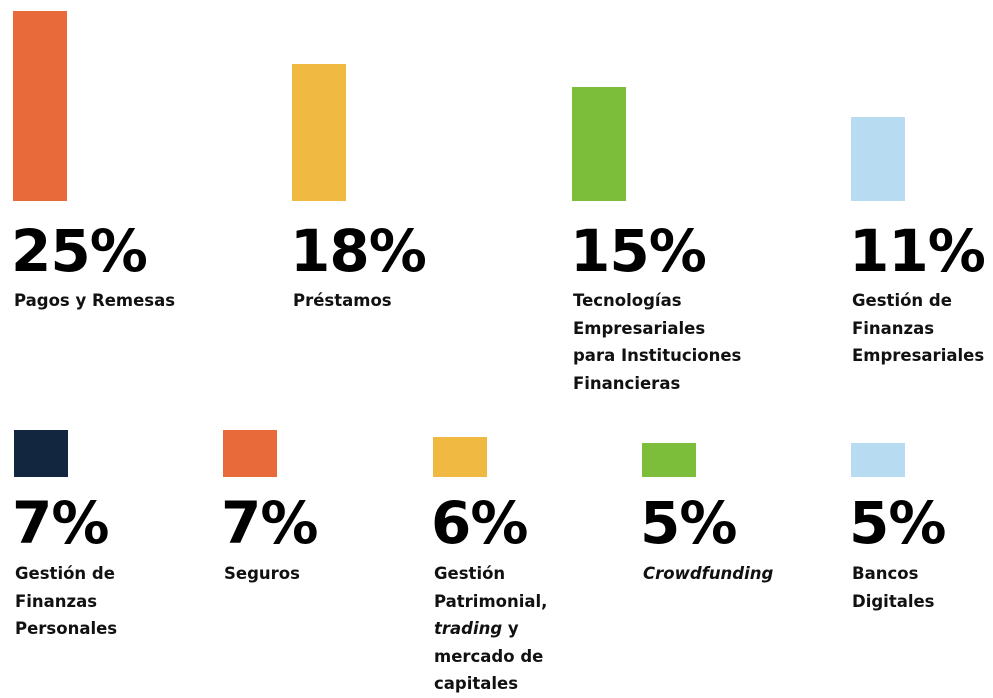 The height and width of the screenshot is (698, 993). Describe the element at coordinates (917, 251) in the screenshot. I see `value-label: 11%` at that location.